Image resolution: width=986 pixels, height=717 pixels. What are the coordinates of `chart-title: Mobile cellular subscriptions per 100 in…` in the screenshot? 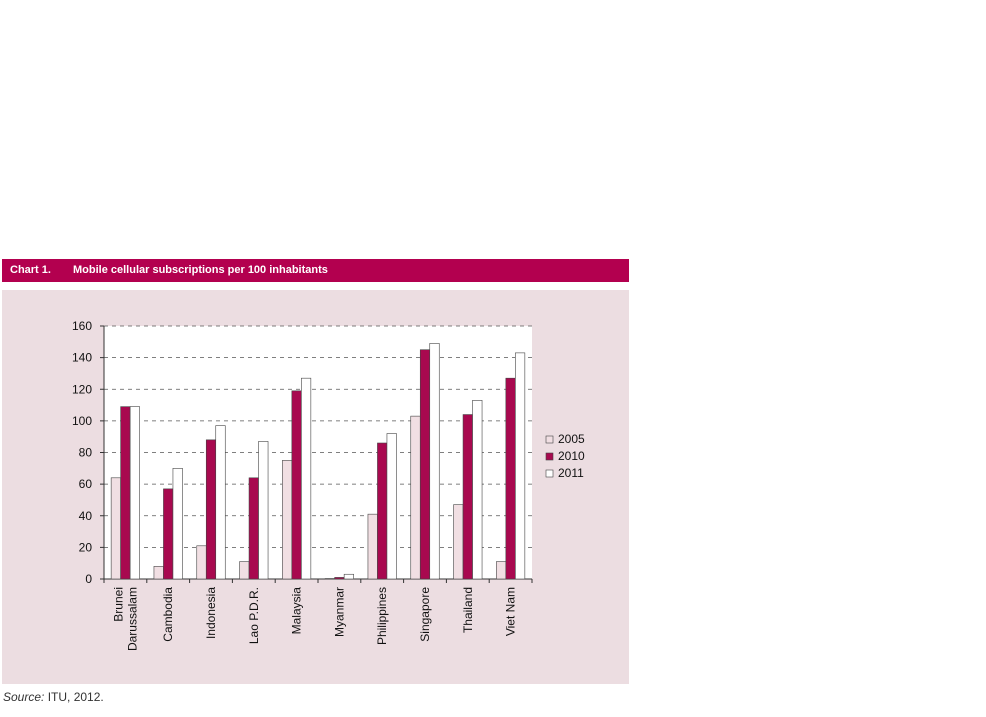 It's located at (200, 270).